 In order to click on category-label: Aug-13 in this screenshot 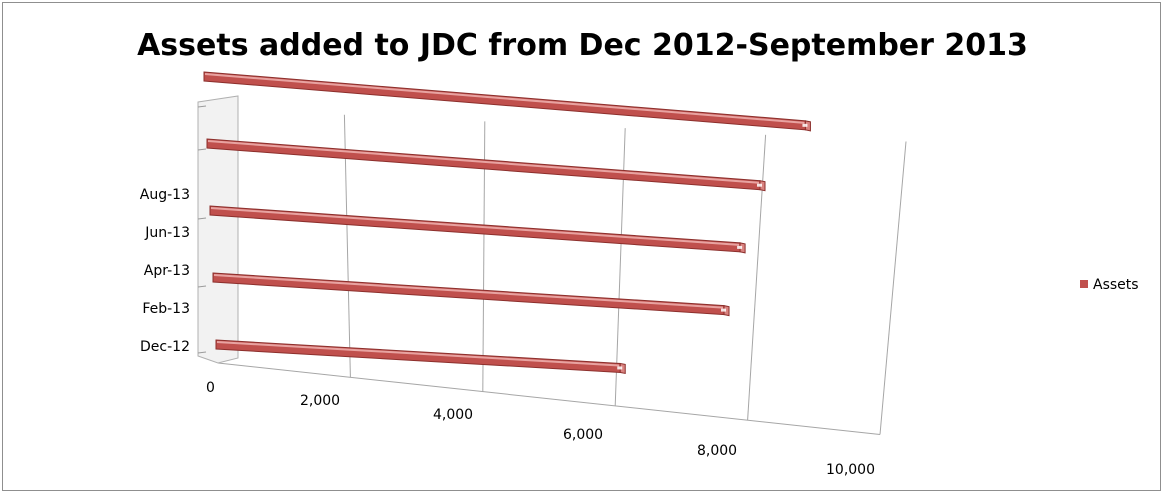, I will do `click(165, 195)`.